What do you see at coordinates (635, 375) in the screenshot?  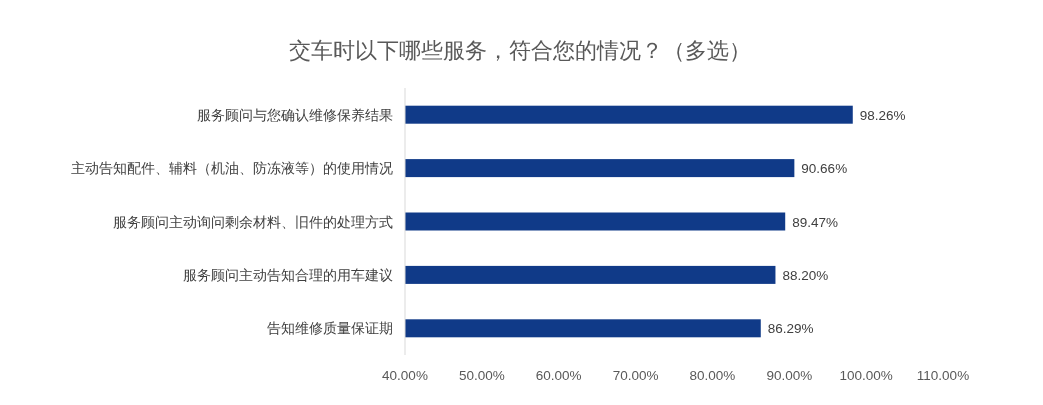 I see `x-tick-label: 70.00%` at bounding box center [635, 375].